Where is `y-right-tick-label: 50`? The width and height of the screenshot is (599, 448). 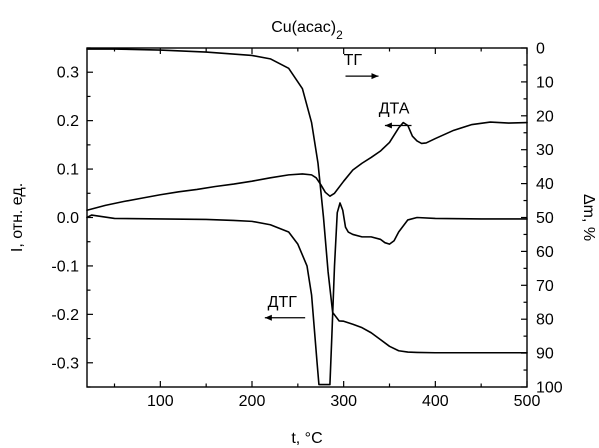 y-right-tick-label: 50 is located at coordinates (545, 218).